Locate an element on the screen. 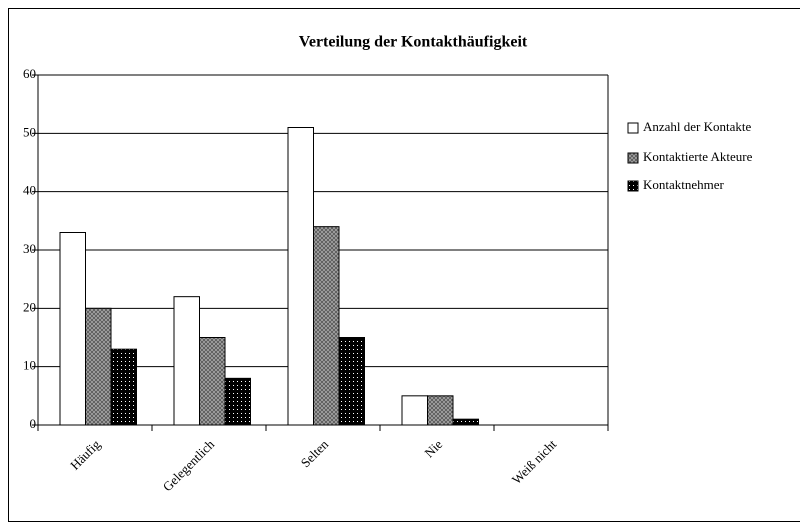 Image resolution: width=800 pixels, height=523 pixels. legend-label: Anzahl der Kontakte is located at coordinates (697, 126).